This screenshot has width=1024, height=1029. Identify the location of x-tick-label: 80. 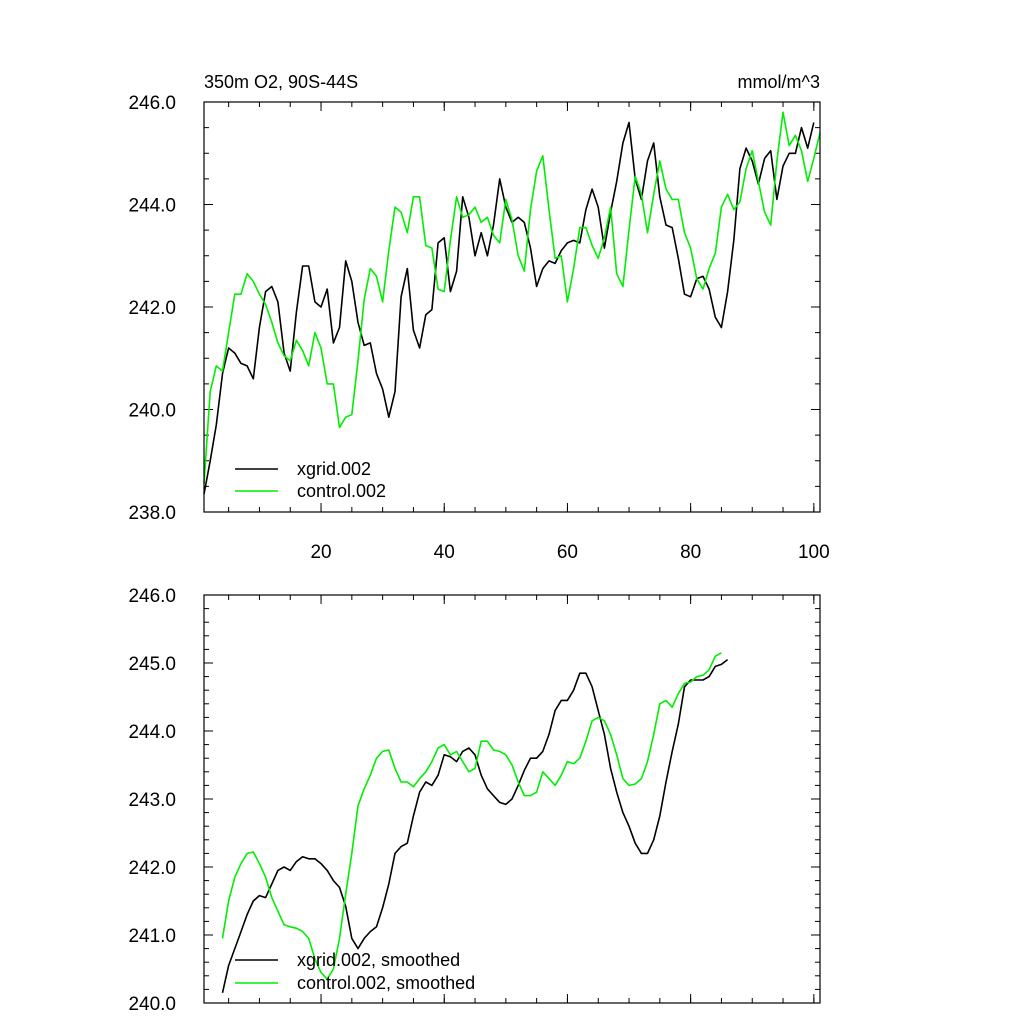
(690, 552).